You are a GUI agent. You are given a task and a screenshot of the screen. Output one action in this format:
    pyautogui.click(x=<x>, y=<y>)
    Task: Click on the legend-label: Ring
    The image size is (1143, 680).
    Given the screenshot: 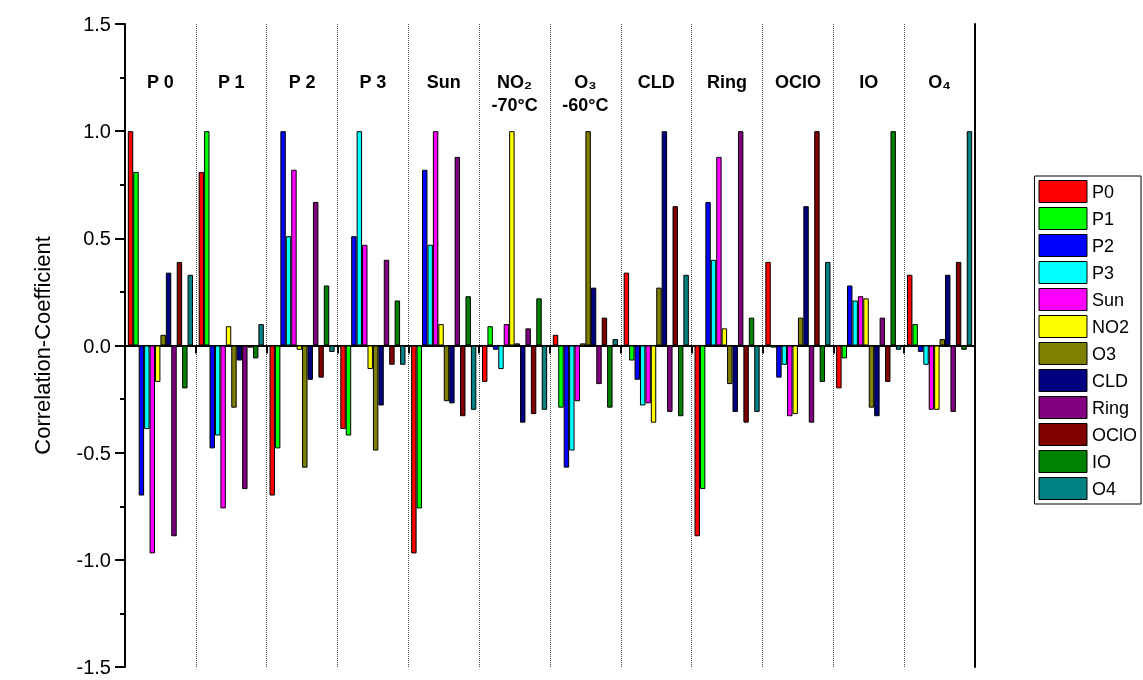 What is the action you would take?
    pyautogui.click(x=1111, y=407)
    